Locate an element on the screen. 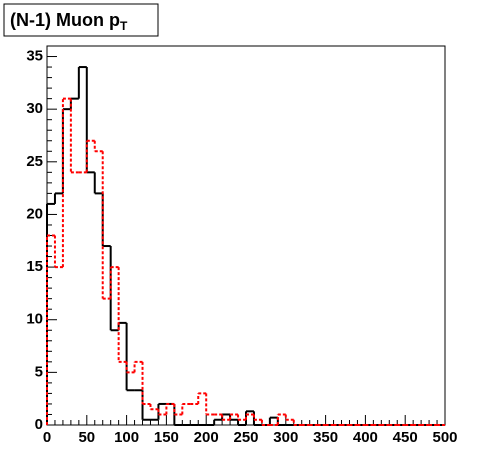 The width and height of the screenshot is (496, 472). x-tick-label: 0 is located at coordinates (47, 437).